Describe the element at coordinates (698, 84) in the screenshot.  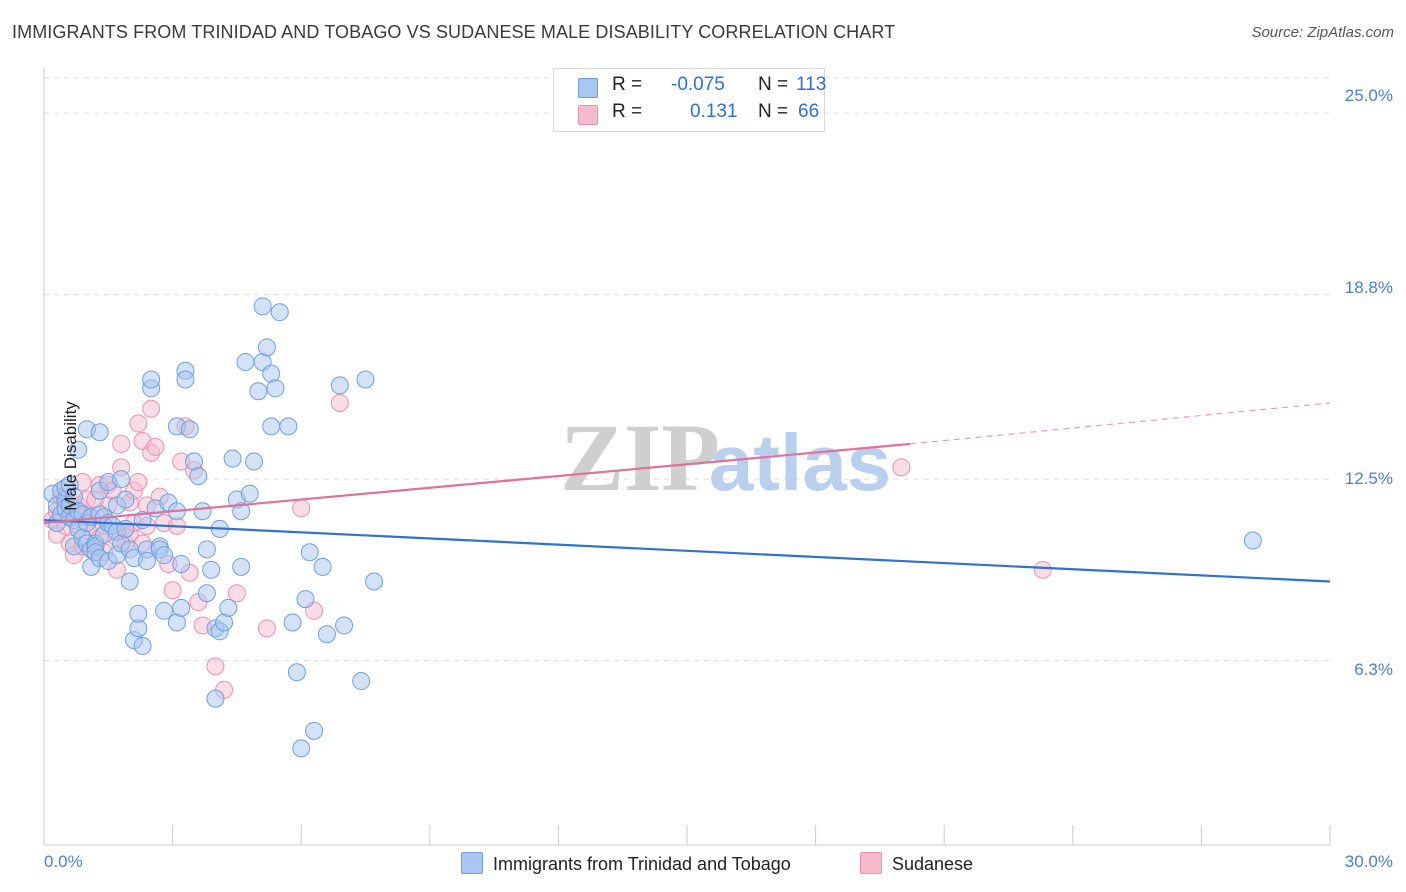
I see `r-value: -0.075` at that location.